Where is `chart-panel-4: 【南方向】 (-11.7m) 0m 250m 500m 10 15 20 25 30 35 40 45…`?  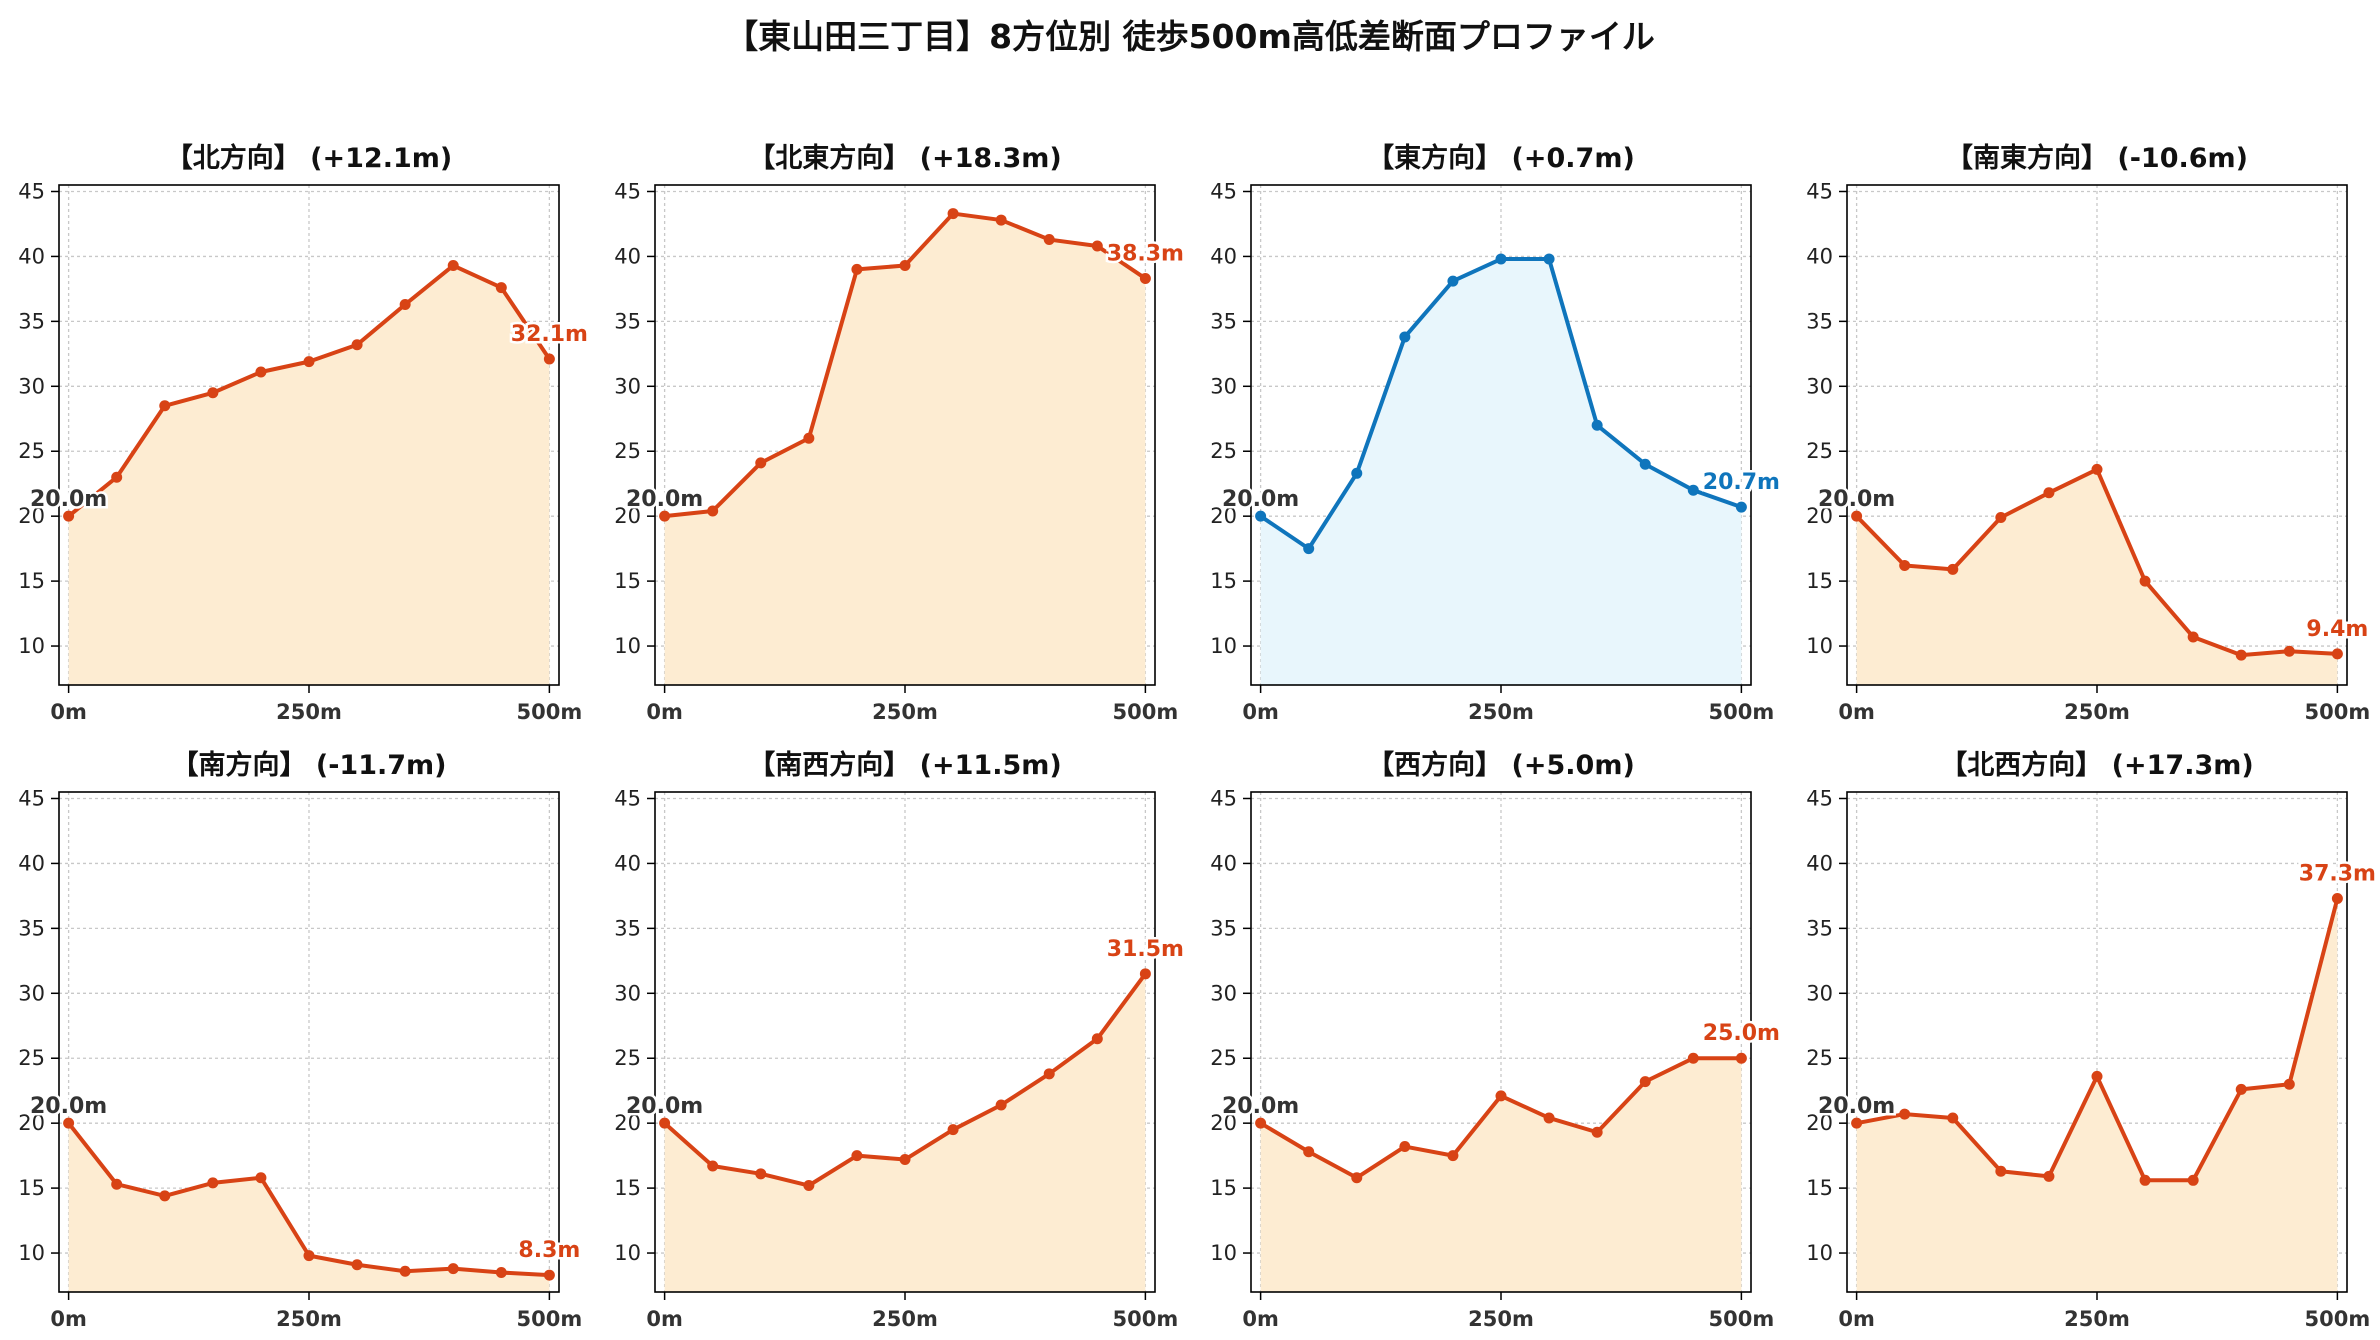 chart-panel-4: 【南方向】 (-11.7m) 0m 250m 500m 10 15 20 25 30 35 40 45… is located at coordinates (300, 1040).